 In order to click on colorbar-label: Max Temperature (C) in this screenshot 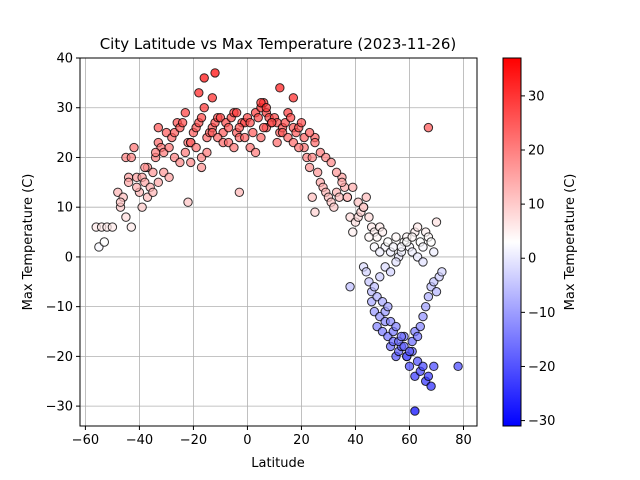, I will do `click(570, 242)`.